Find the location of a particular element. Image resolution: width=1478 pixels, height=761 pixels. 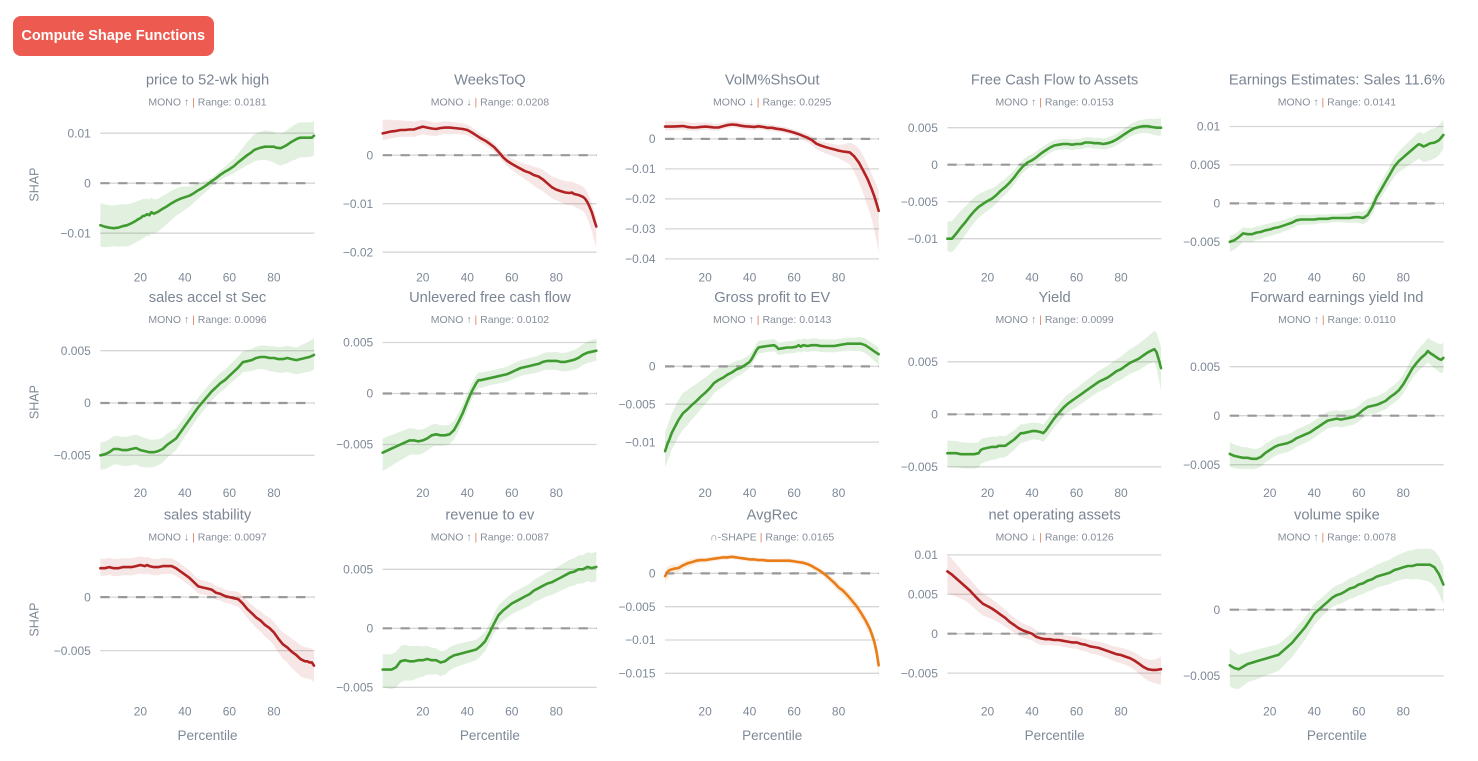

svg-text: MONO ↓ | Range: 0.0097 is located at coordinates (207, 537).